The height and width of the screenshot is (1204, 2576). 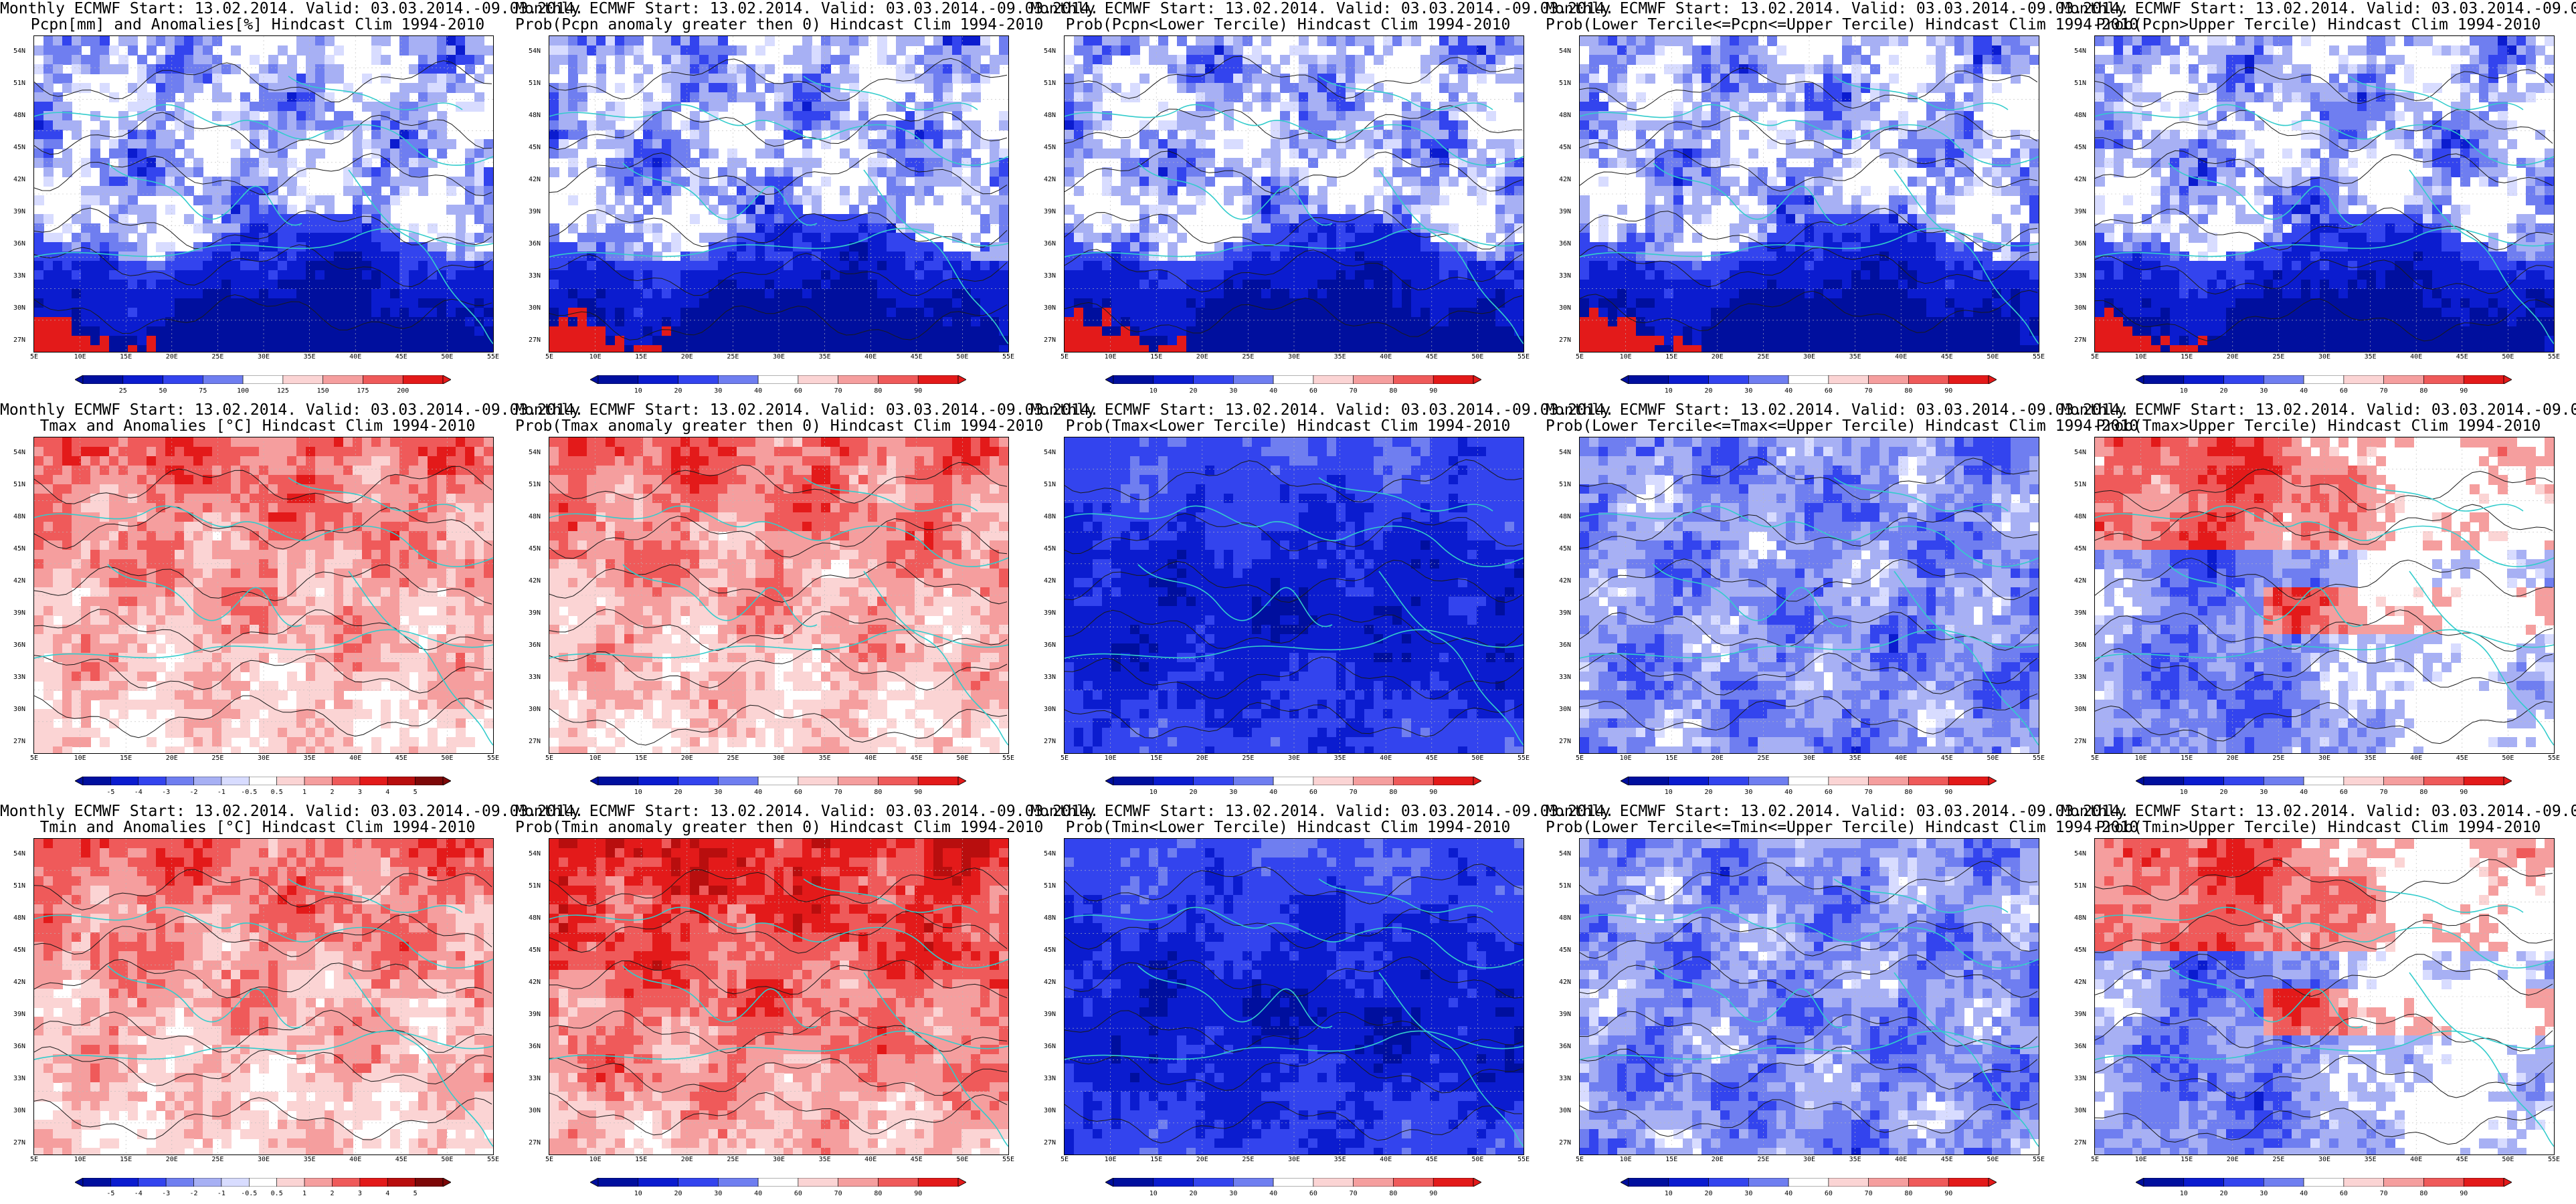 I want to click on colorbar-tick-label: 20, so click(x=1194, y=391).